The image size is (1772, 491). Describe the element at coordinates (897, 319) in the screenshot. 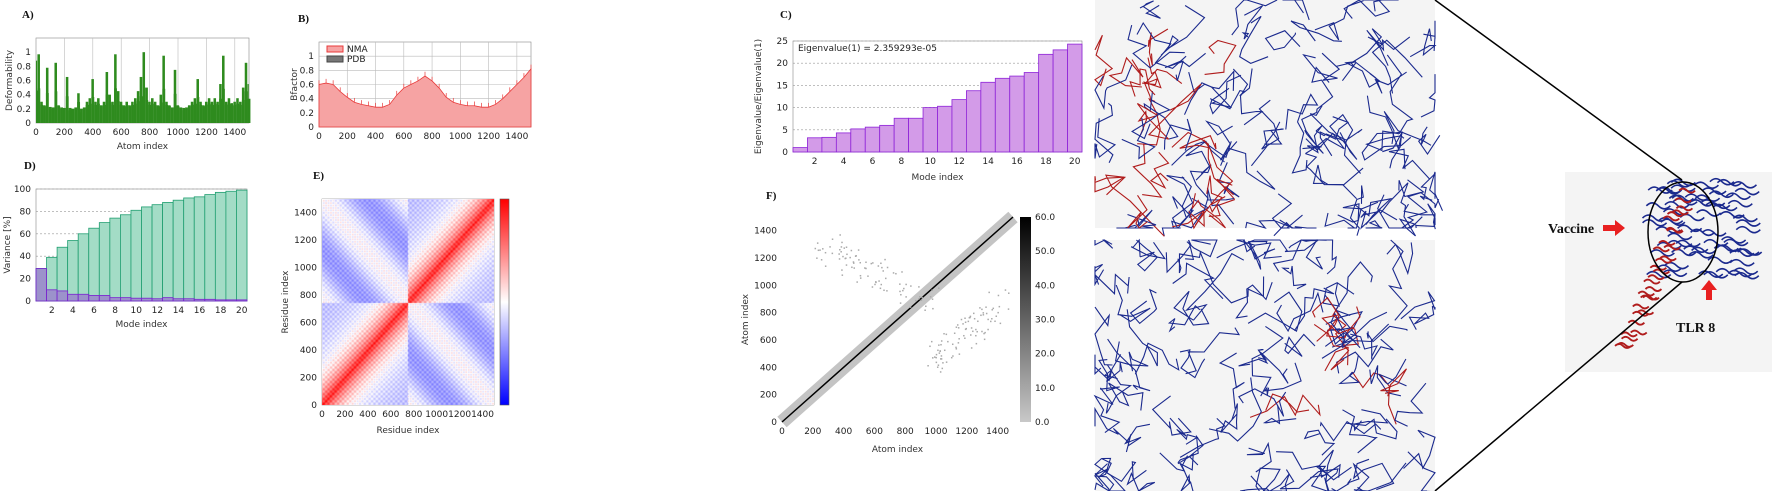

I see `diagonal-line` at that location.